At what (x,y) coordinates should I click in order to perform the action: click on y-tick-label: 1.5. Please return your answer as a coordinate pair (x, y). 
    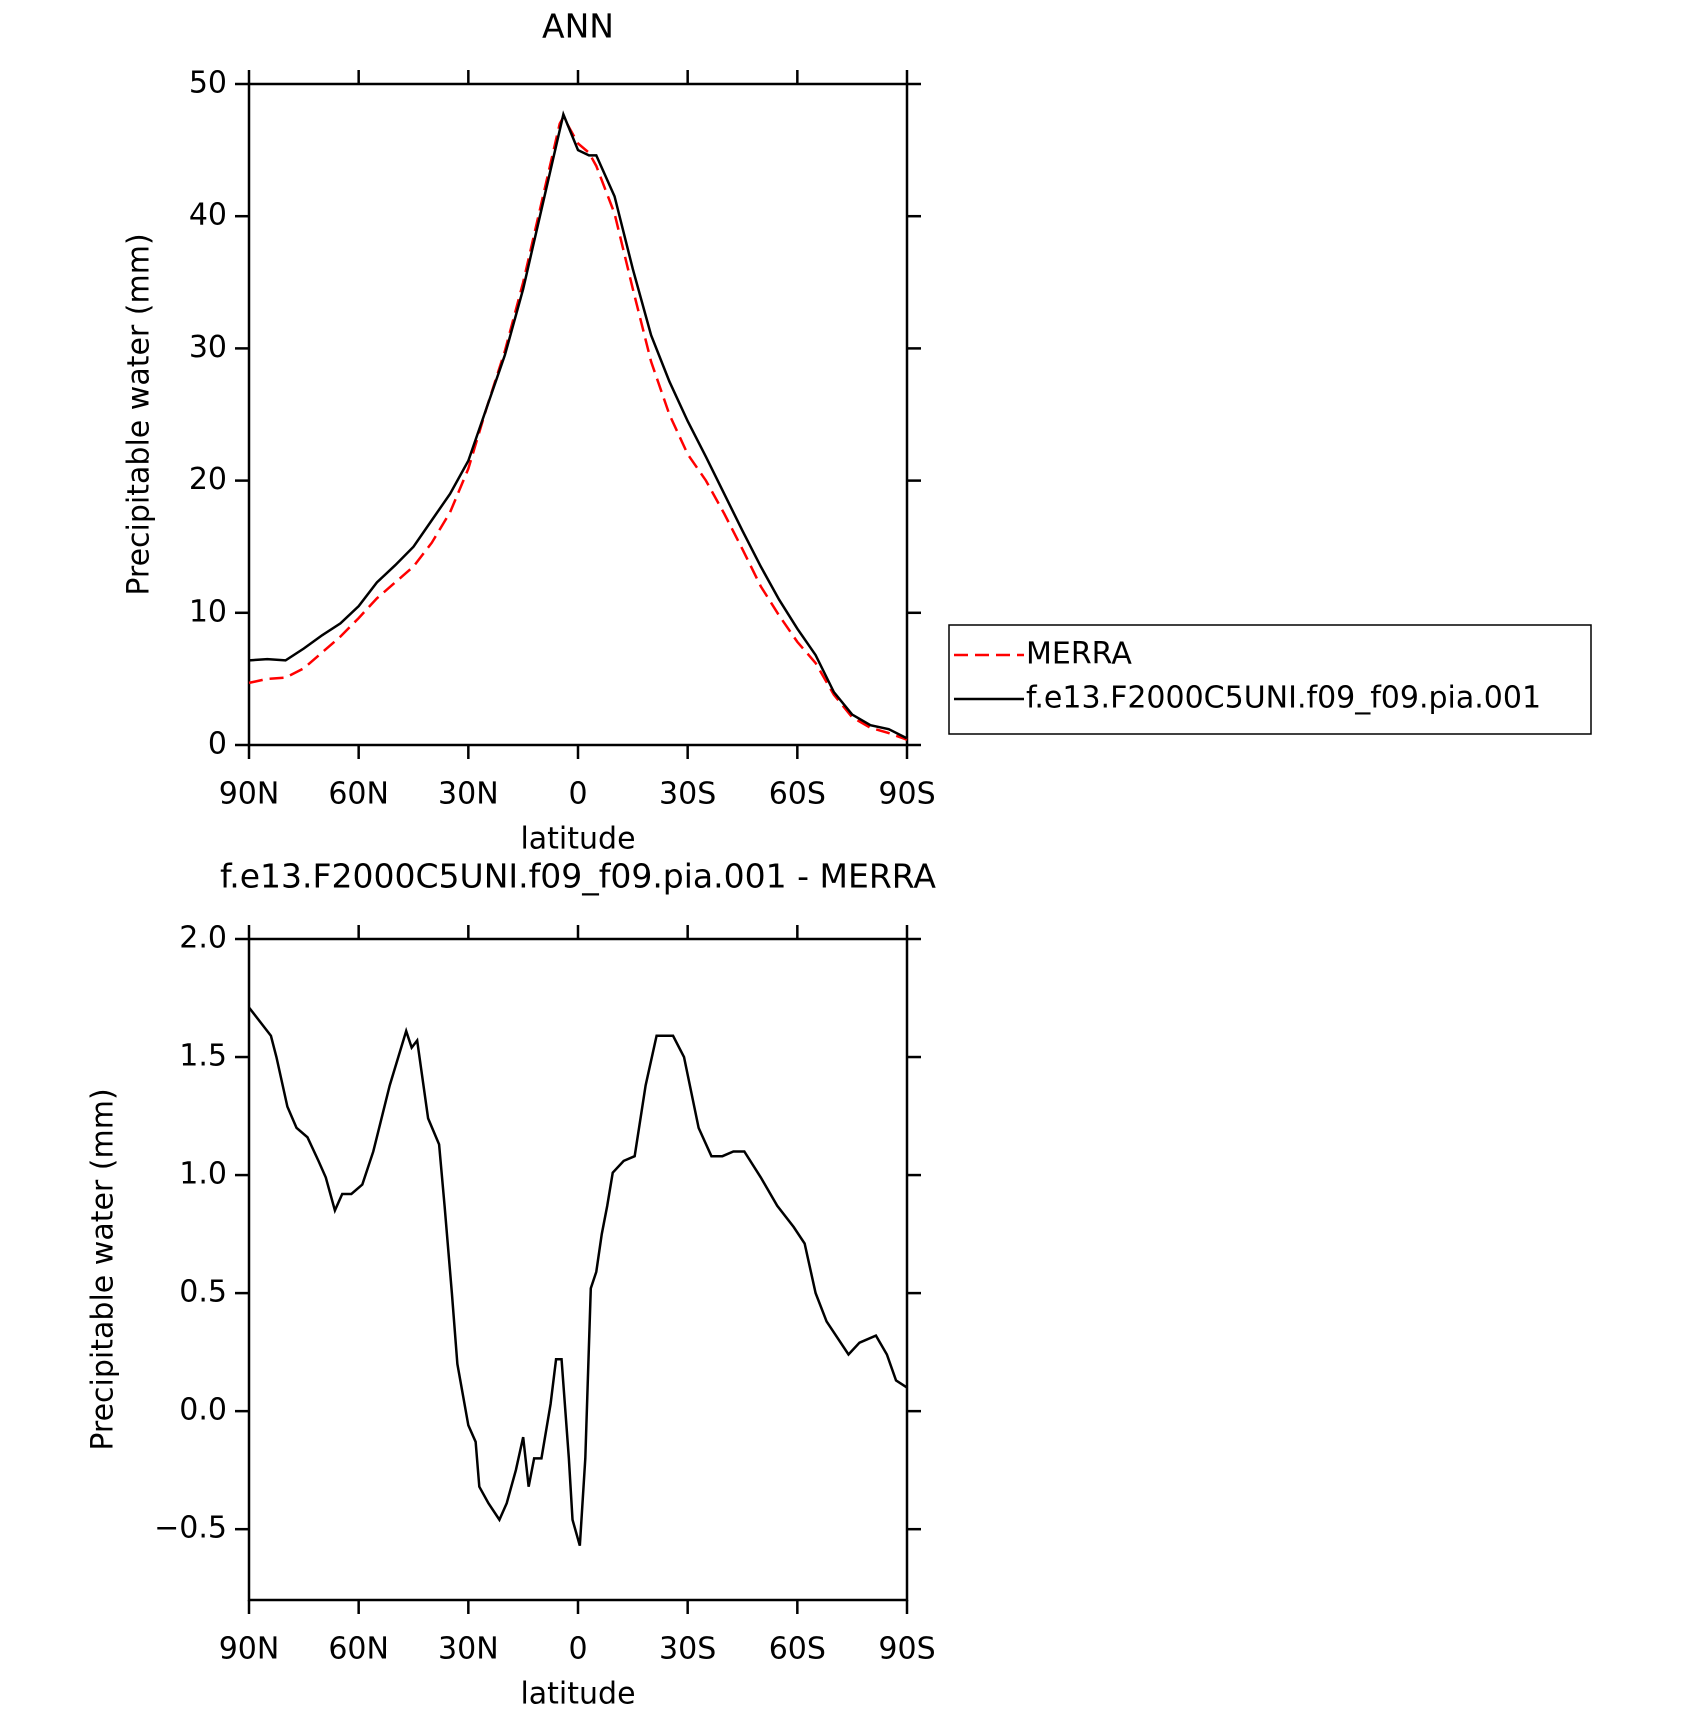
    Looking at the image, I should click on (203, 1056).